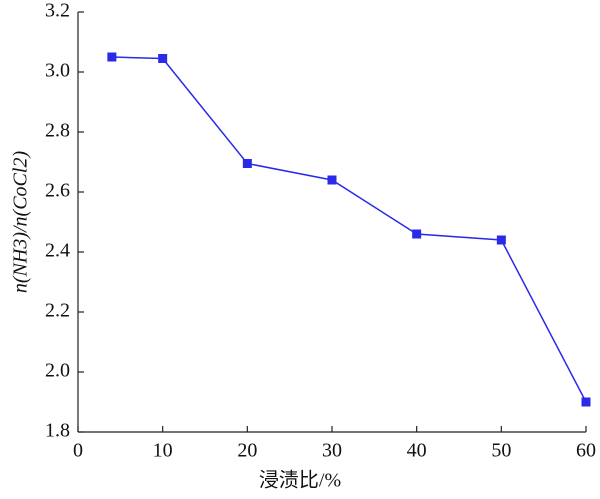  What do you see at coordinates (21, 222) in the screenshot?
I see `y-axis-label: n(NH3)/n(CoCl2)` at bounding box center [21, 222].